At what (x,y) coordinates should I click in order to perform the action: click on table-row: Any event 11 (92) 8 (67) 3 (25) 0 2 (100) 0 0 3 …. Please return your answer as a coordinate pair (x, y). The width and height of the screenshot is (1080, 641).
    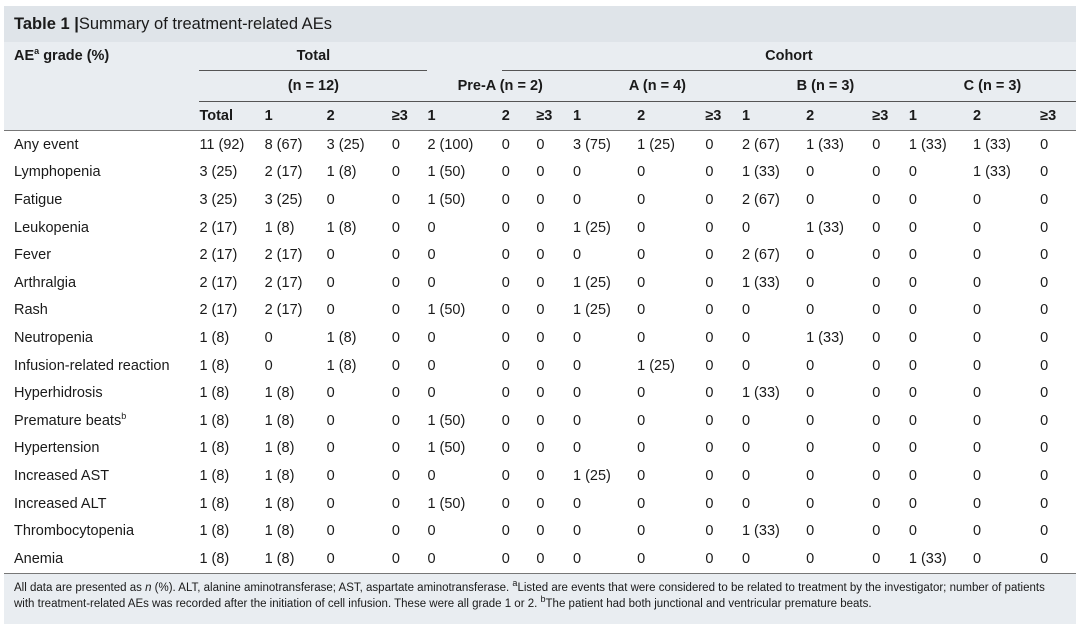
    Looking at the image, I should click on (540, 144).